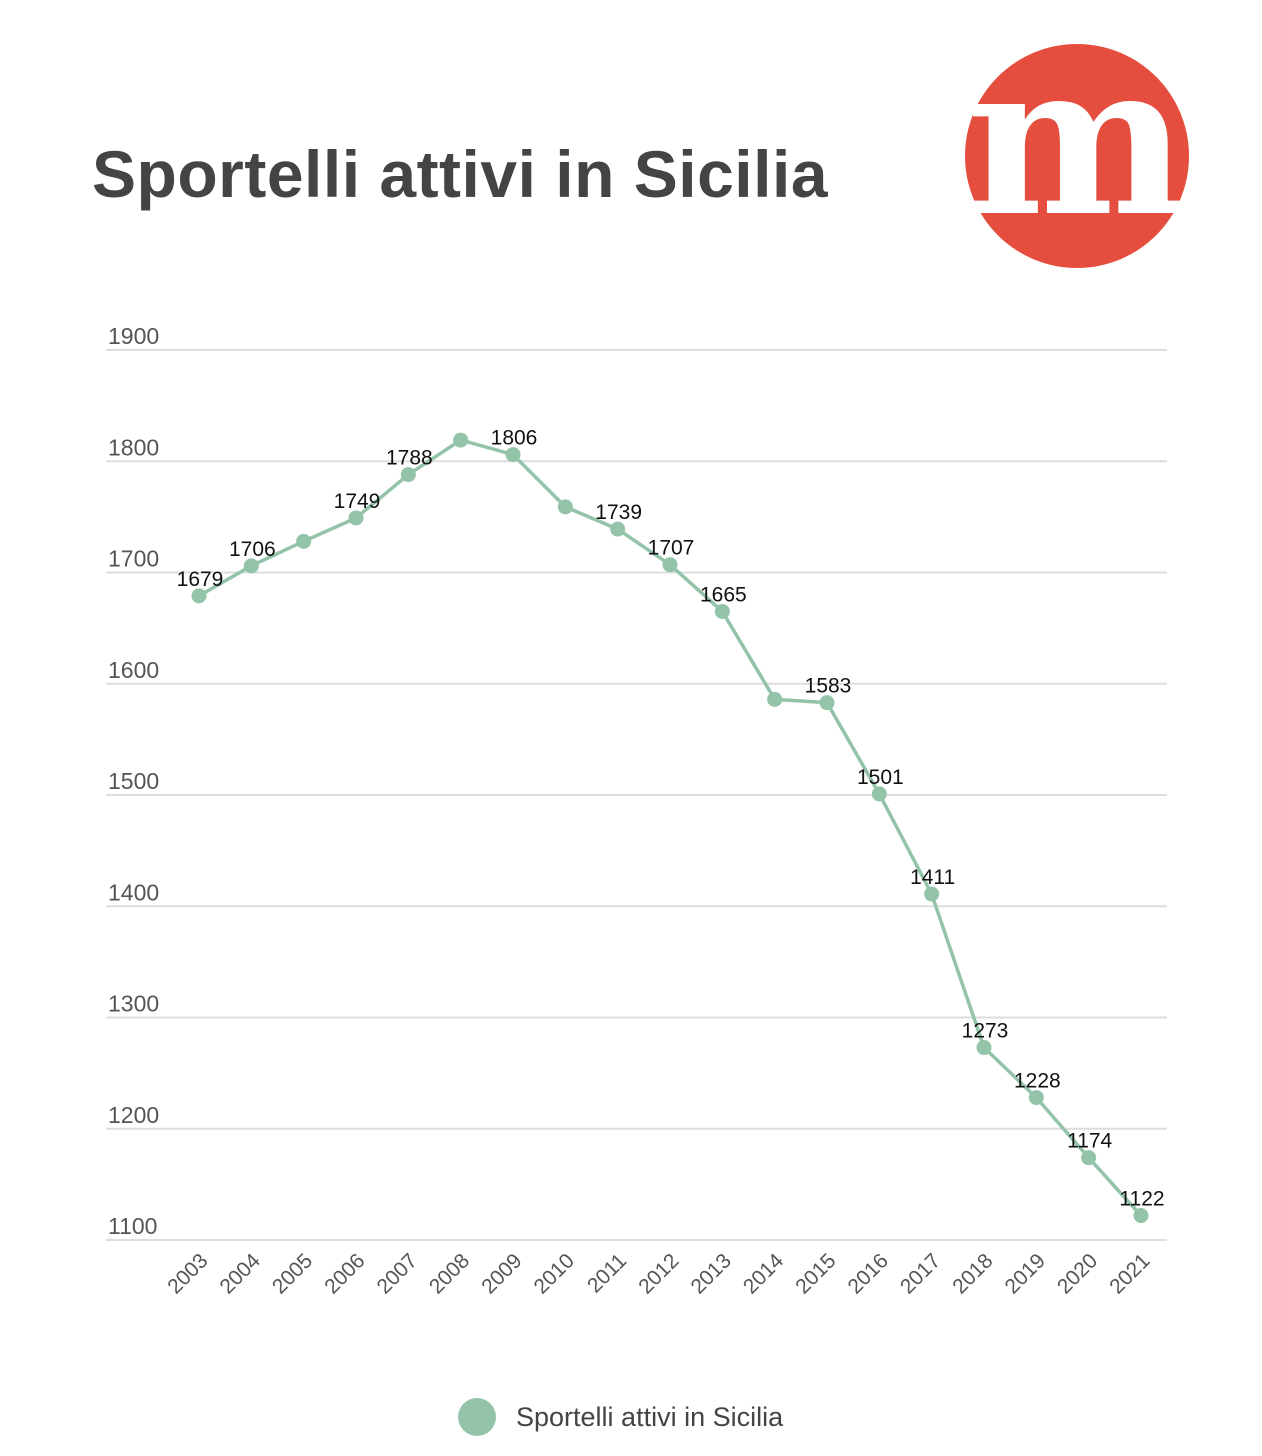  I want to click on data-label: 1749, so click(357, 501).